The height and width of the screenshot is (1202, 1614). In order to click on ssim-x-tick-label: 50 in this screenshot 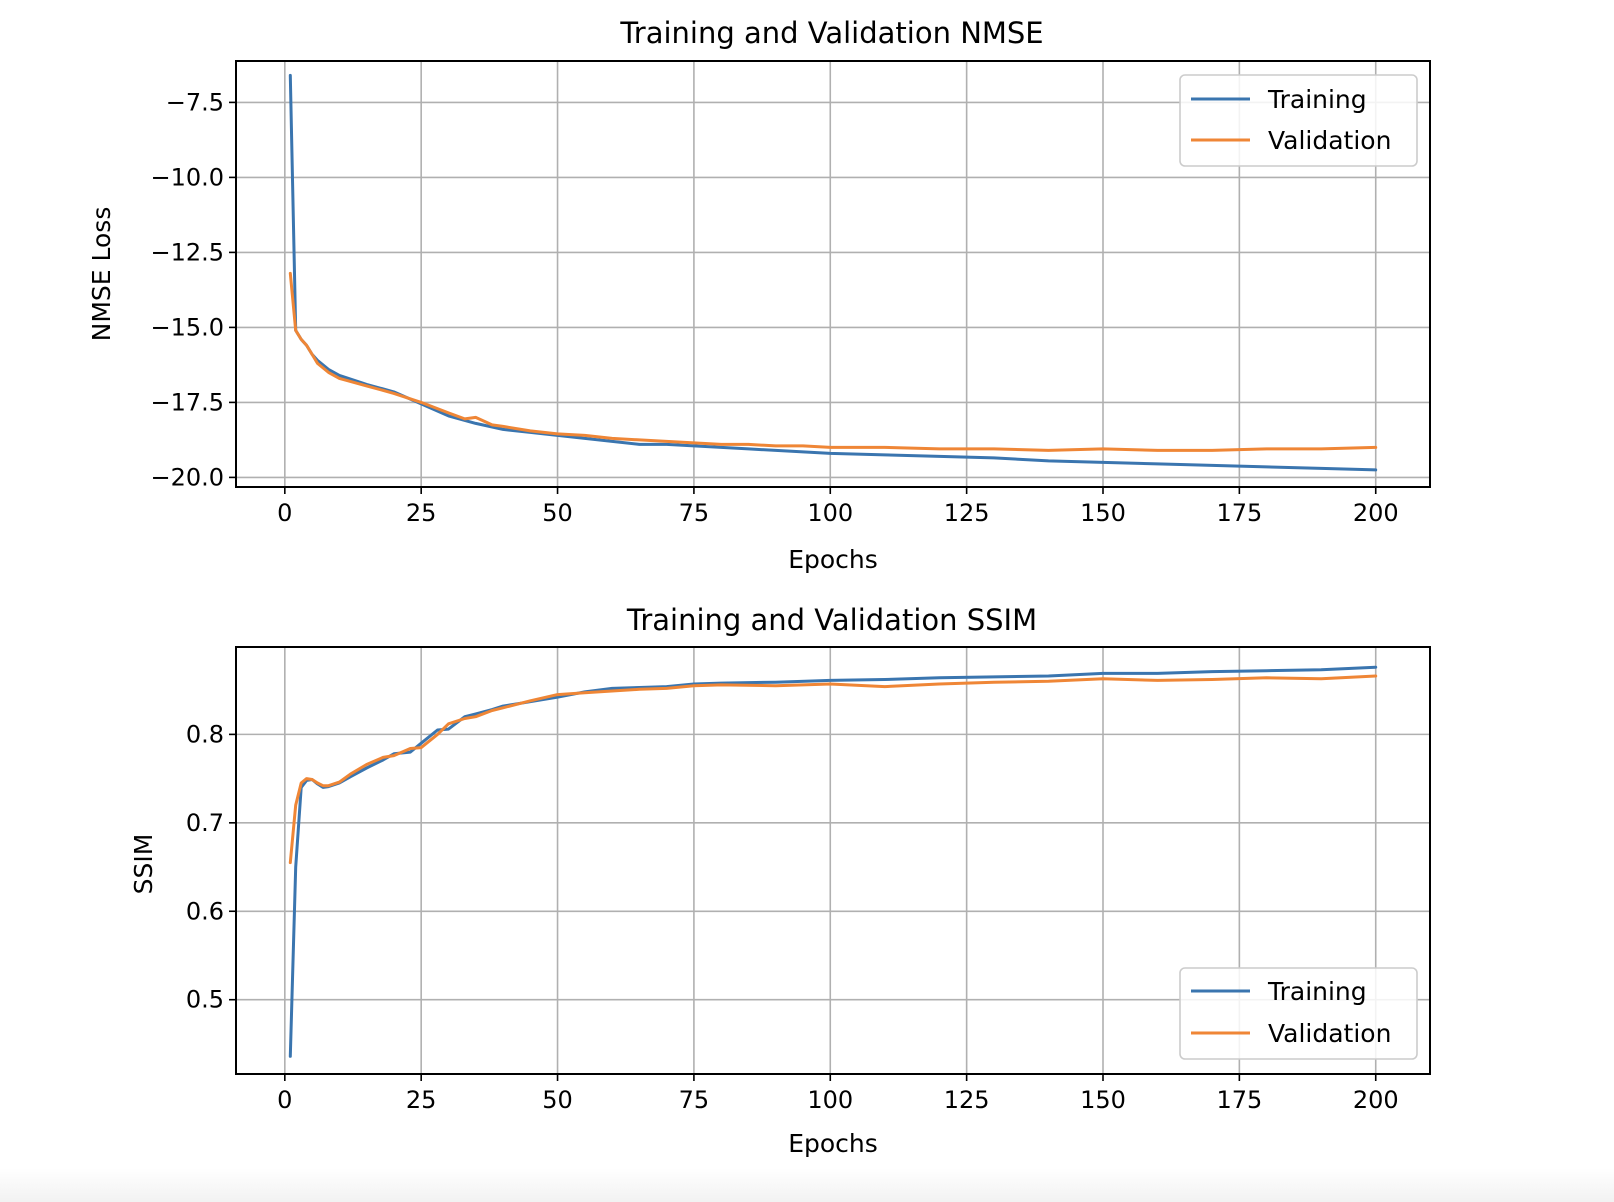, I will do `click(557, 1100)`.